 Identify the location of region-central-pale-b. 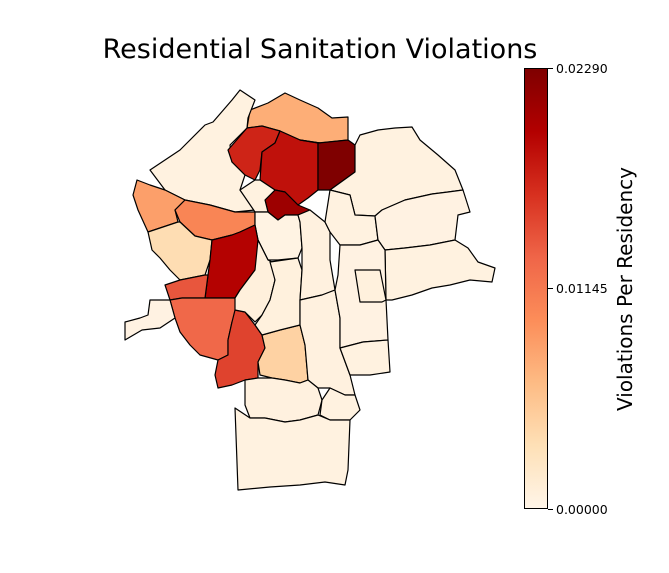
(278, 296).